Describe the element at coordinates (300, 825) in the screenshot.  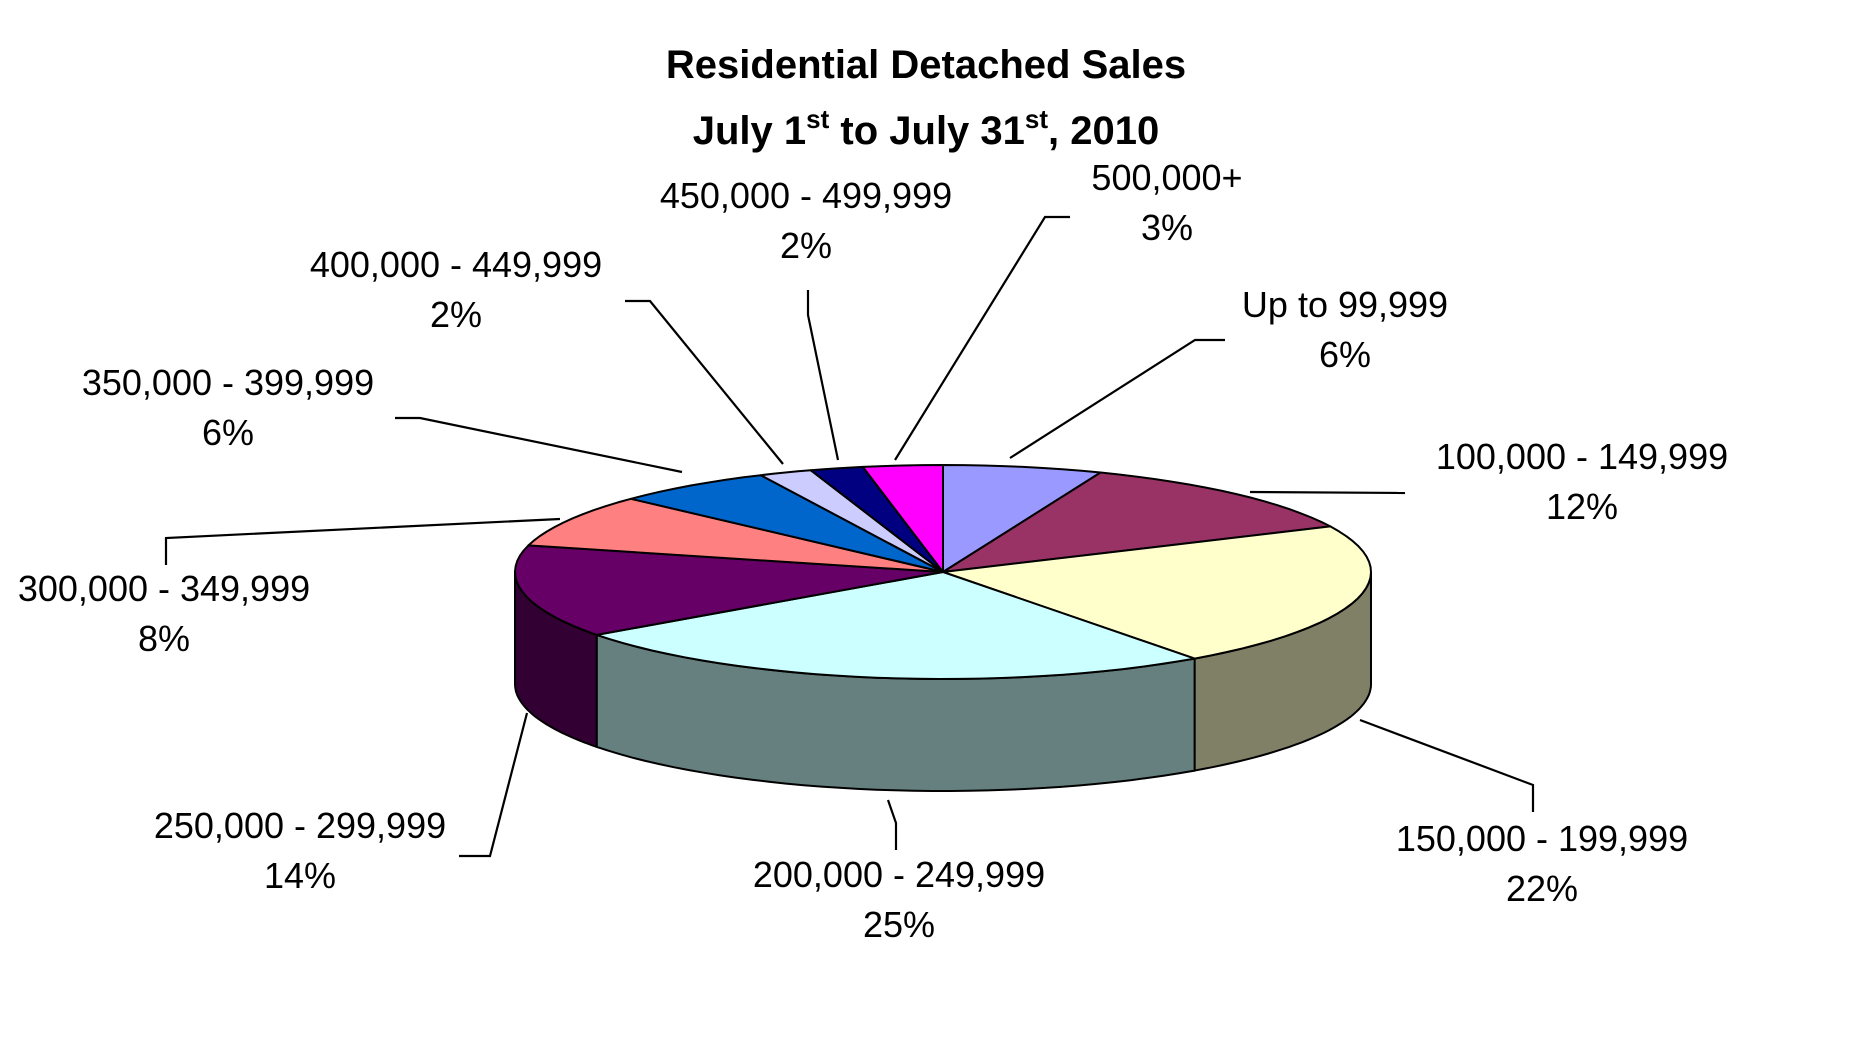
I see `label-250-000-299-999: 250,000 - 299,999` at that location.